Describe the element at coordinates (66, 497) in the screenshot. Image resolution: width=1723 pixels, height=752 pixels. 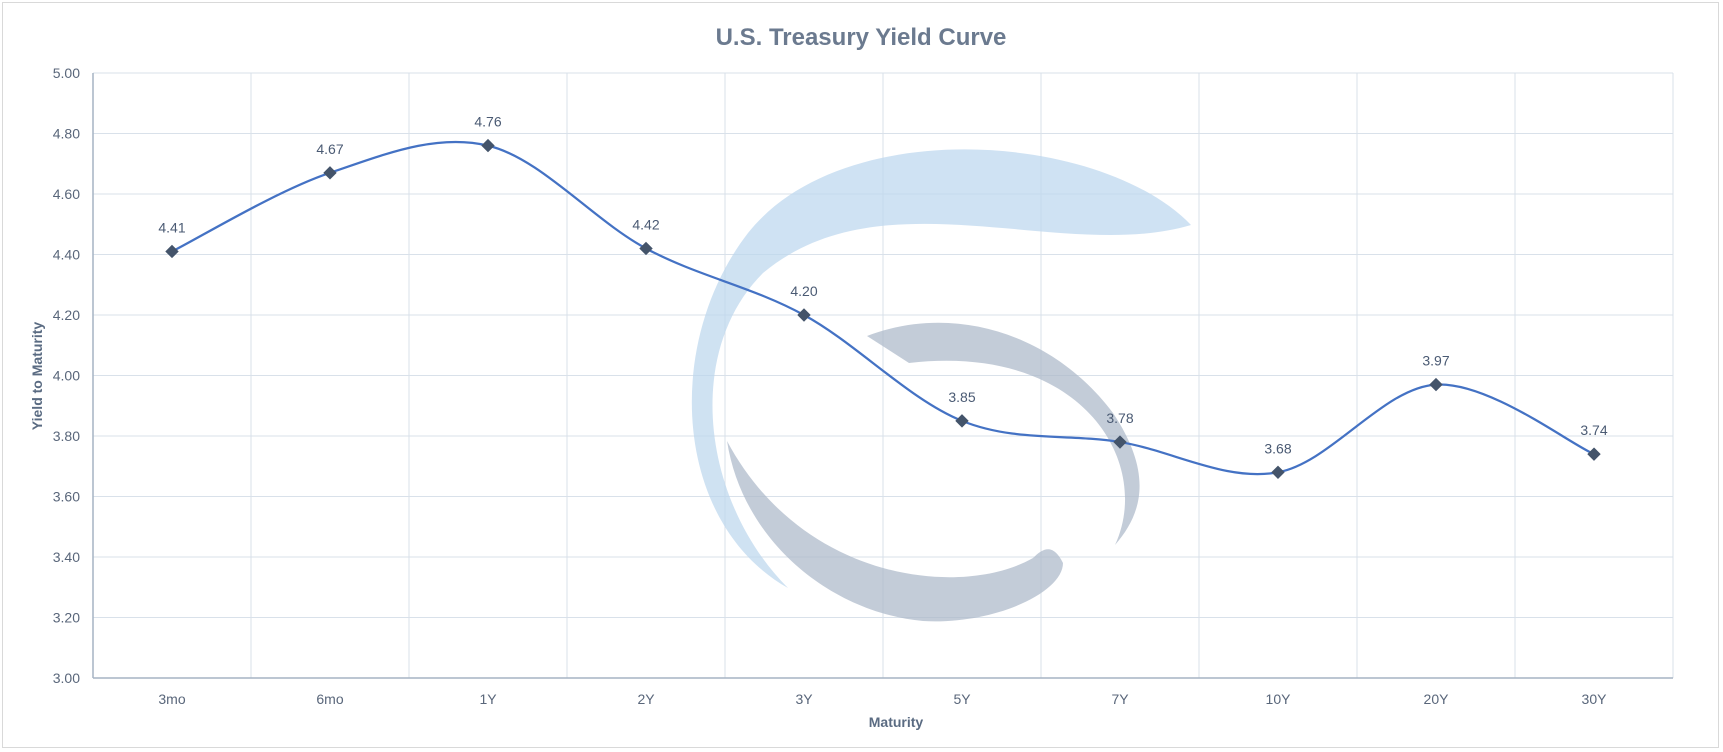
I see `y-tick-label: 3.60` at that location.